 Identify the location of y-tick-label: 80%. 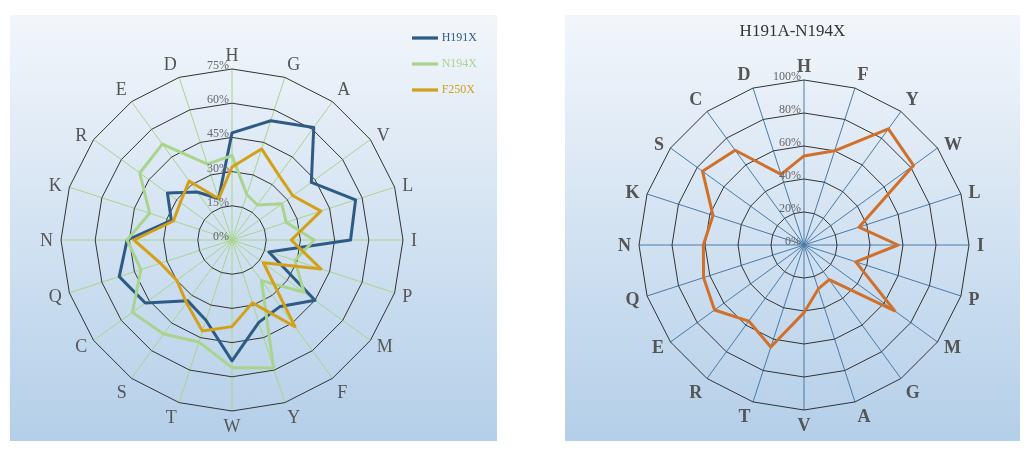
(790, 109).